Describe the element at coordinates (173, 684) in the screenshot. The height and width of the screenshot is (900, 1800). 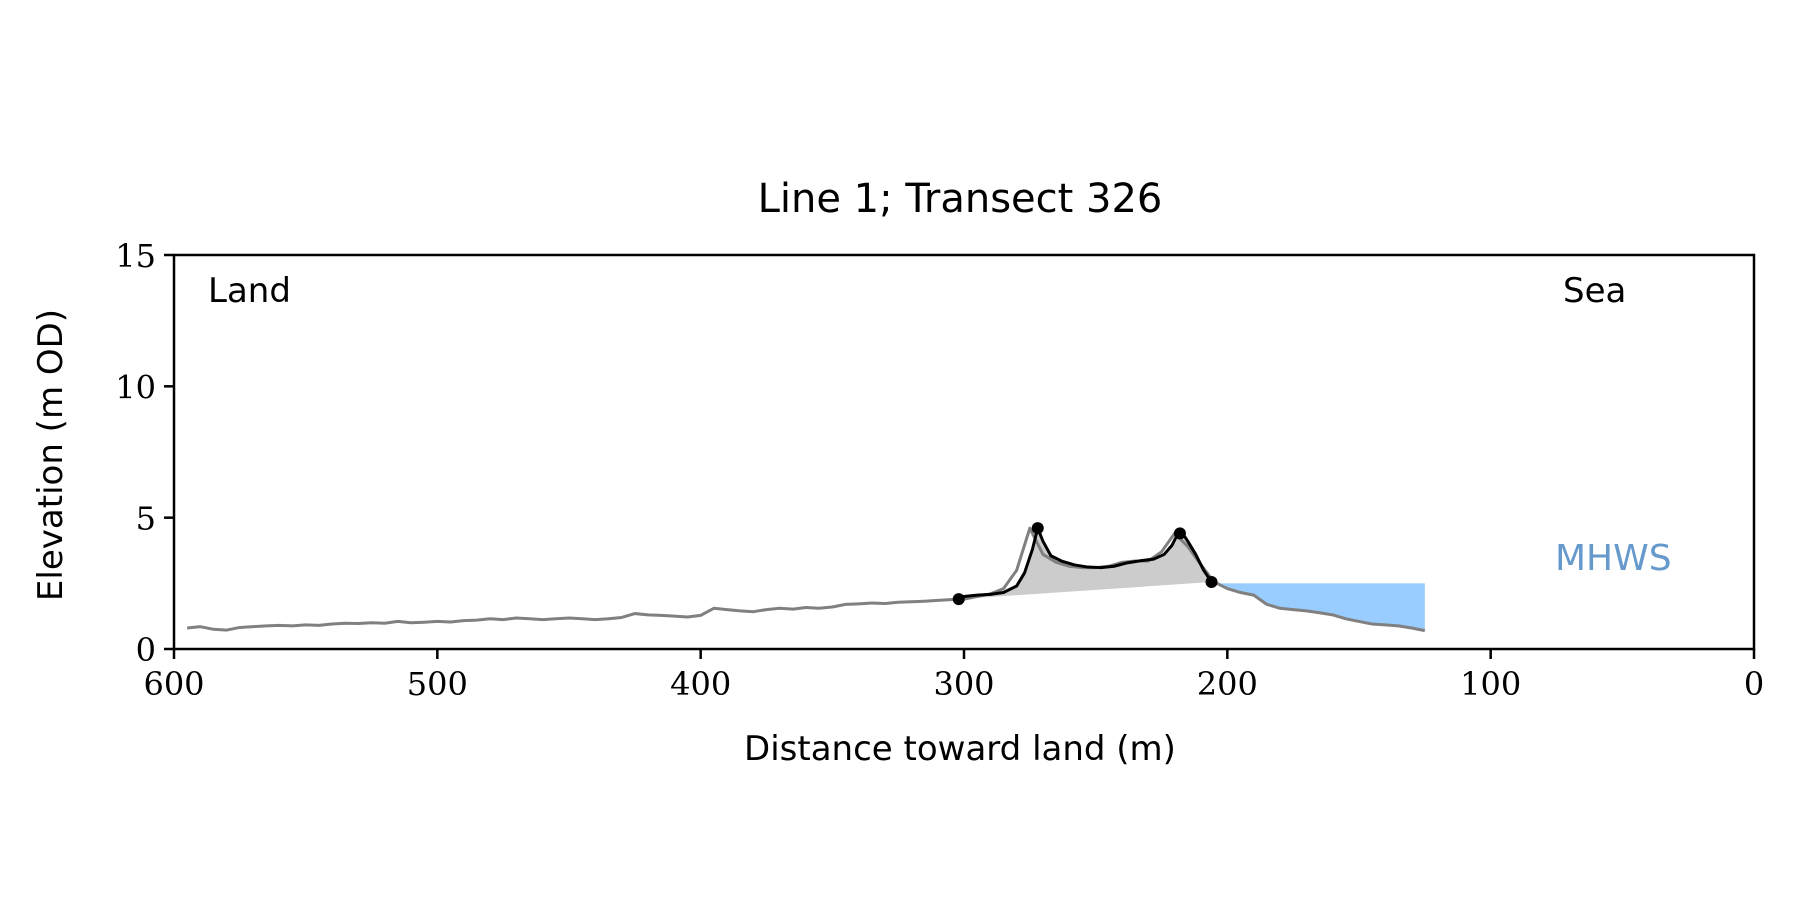
I see `x-tick-label: 600` at that location.